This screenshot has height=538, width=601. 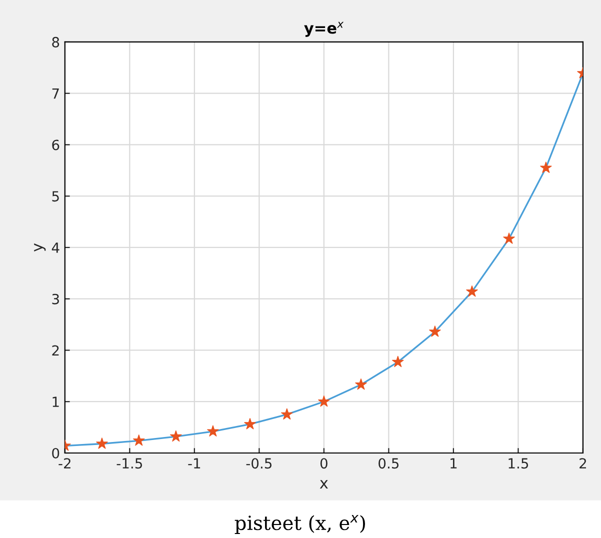 I want to click on x-tick-label: -1, so click(x=194, y=463).